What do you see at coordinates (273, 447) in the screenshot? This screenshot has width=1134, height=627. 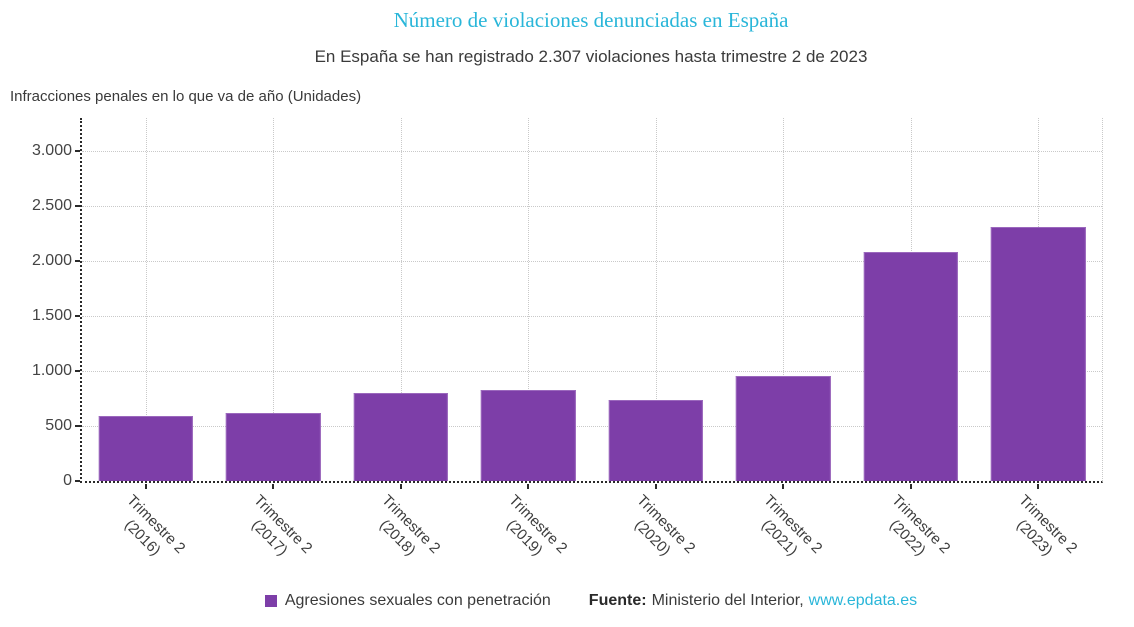 I see `bar-2017` at bounding box center [273, 447].